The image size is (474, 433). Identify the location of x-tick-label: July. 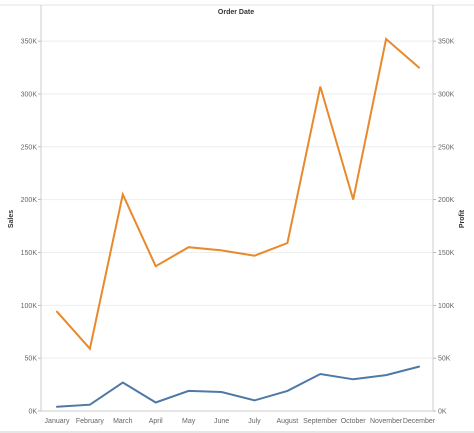
(254, 421).